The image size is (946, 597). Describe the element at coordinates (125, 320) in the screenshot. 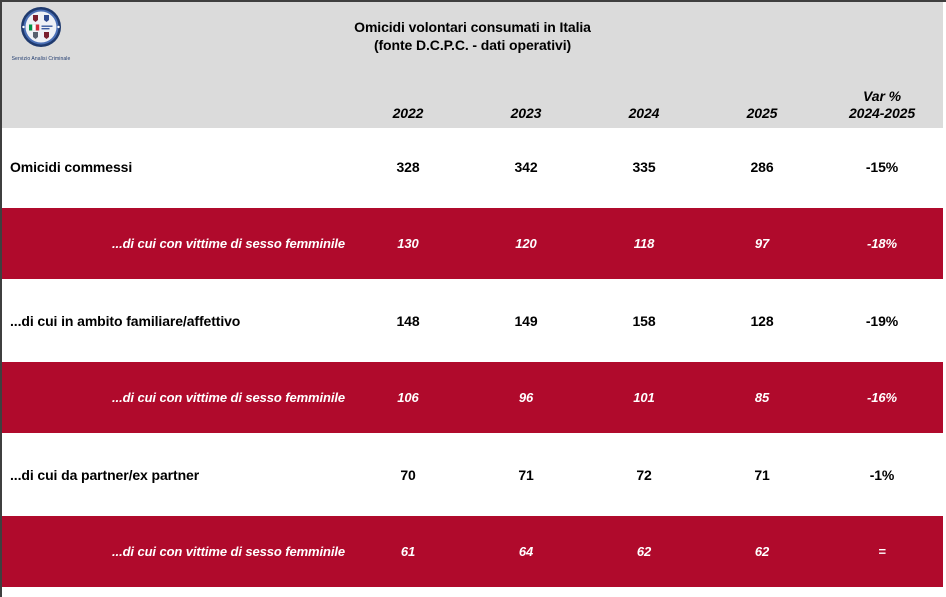

I see `row-label: ...di cui in ambito familiare/affettivo` at that location.